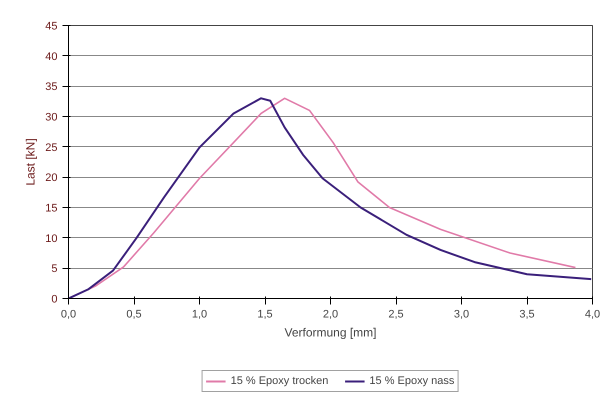 The height and width of the screenshot is (412, 612). Describe the element at coordinates (200, 314) in the screenshot. I see `x-tick-label: 1,0` at that location.